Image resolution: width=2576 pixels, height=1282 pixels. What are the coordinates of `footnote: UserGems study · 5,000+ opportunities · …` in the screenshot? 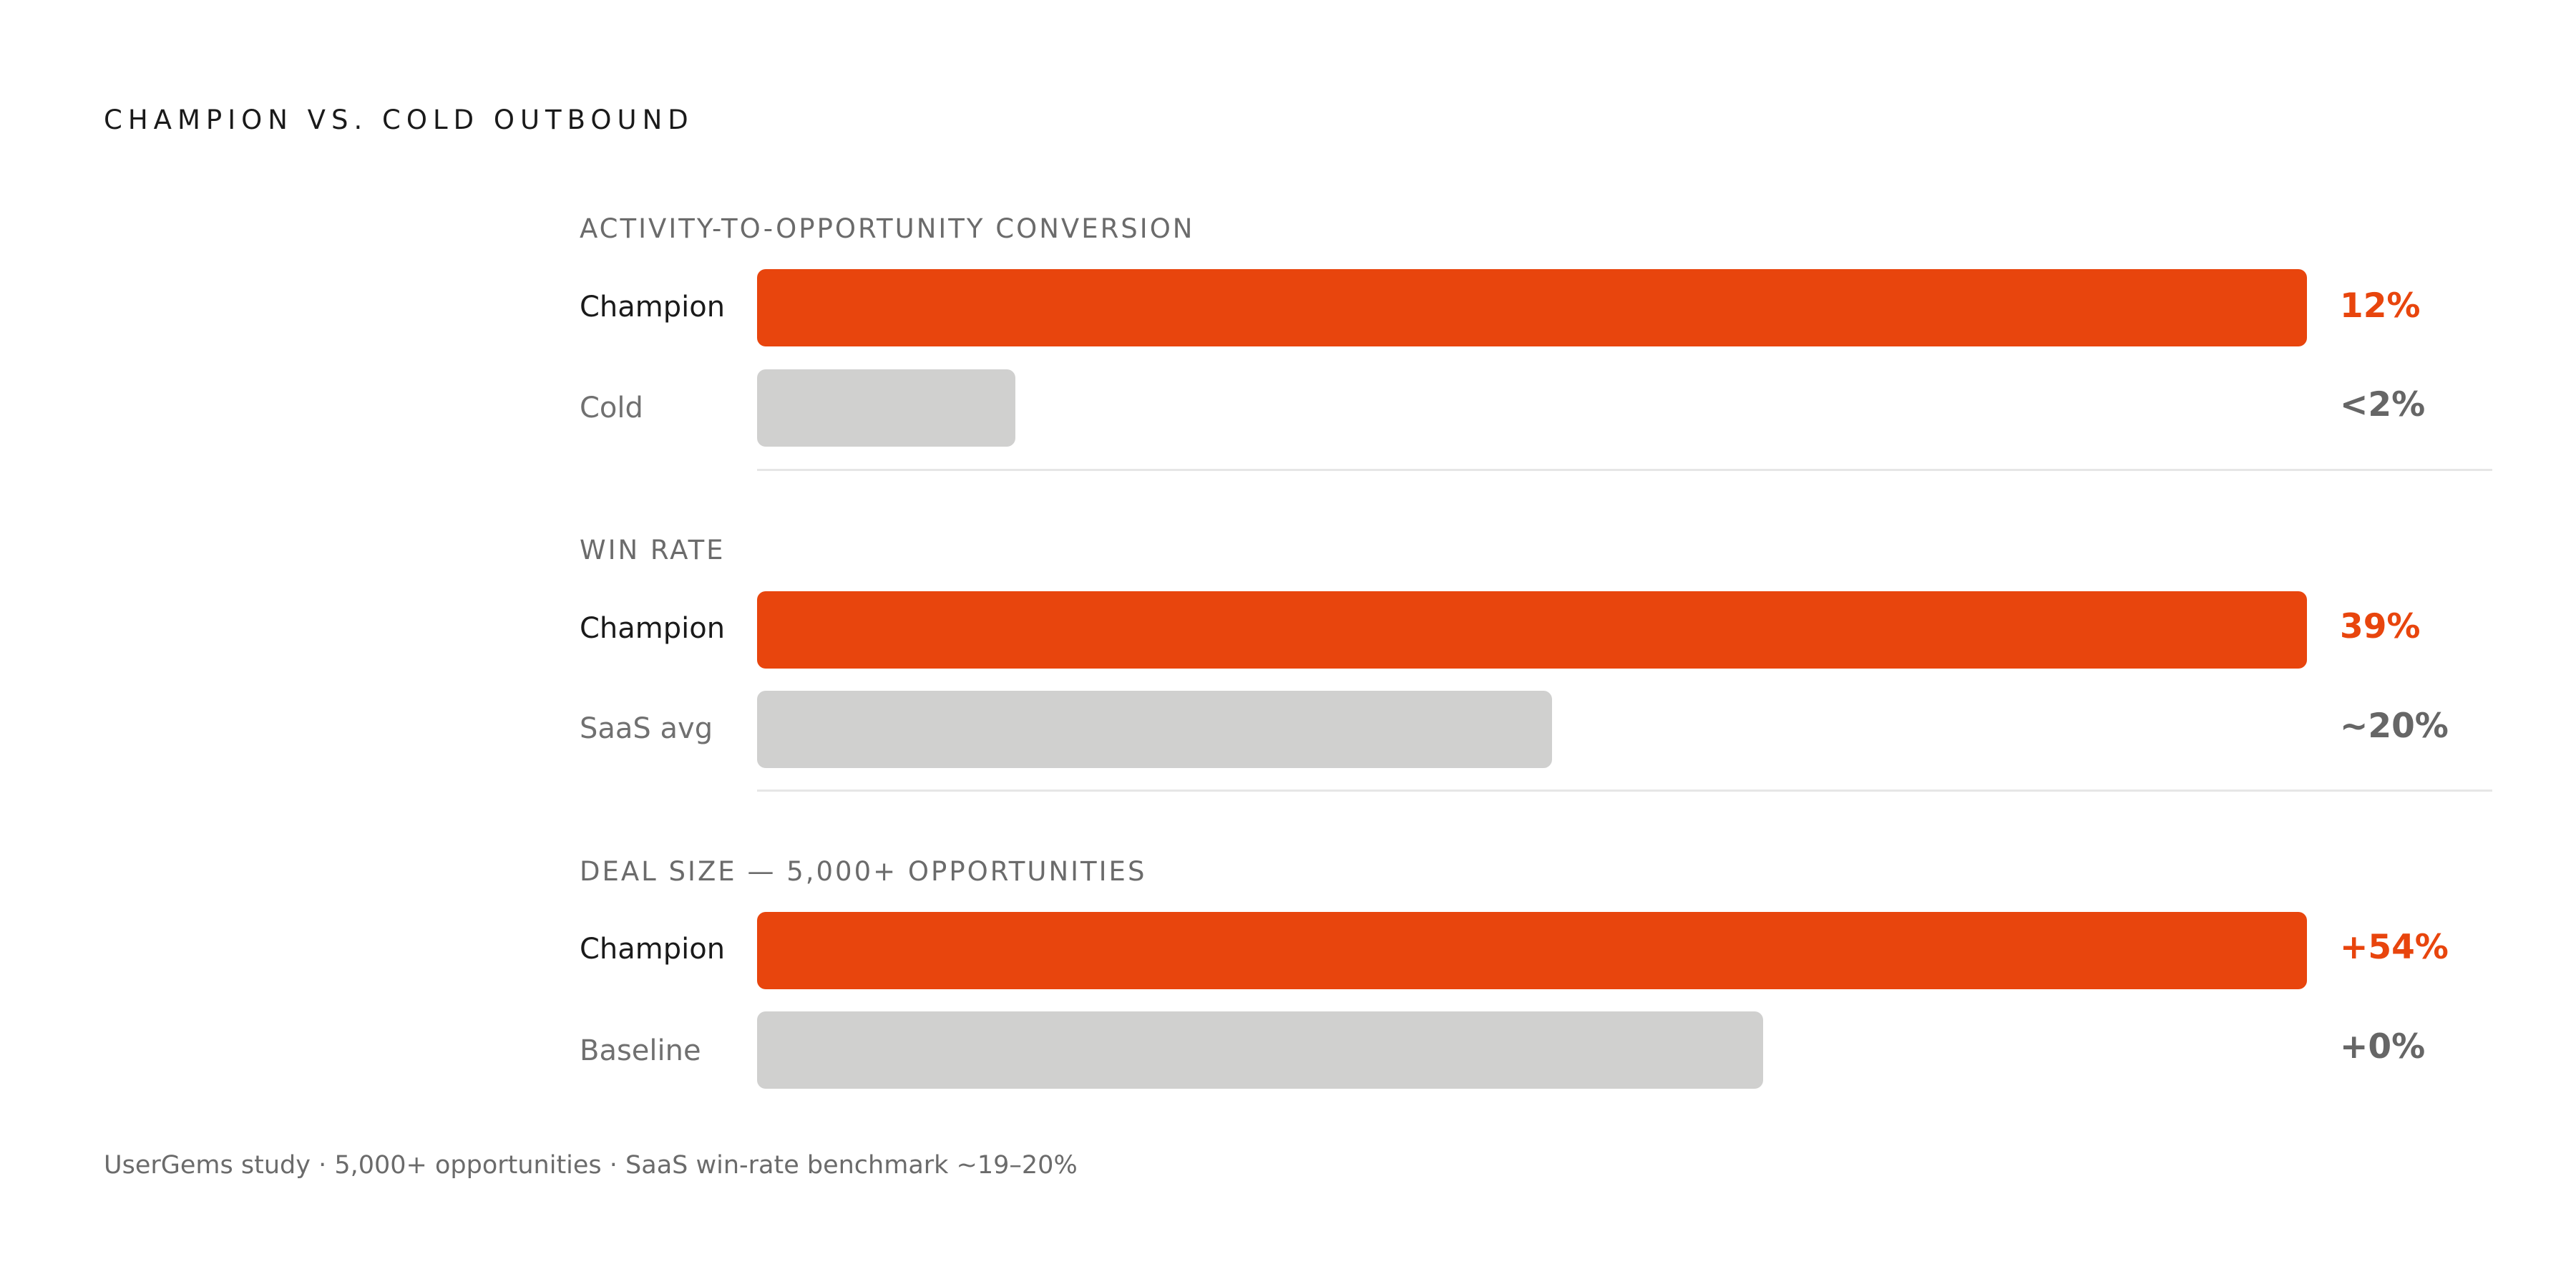 It's located at (591, 1165).